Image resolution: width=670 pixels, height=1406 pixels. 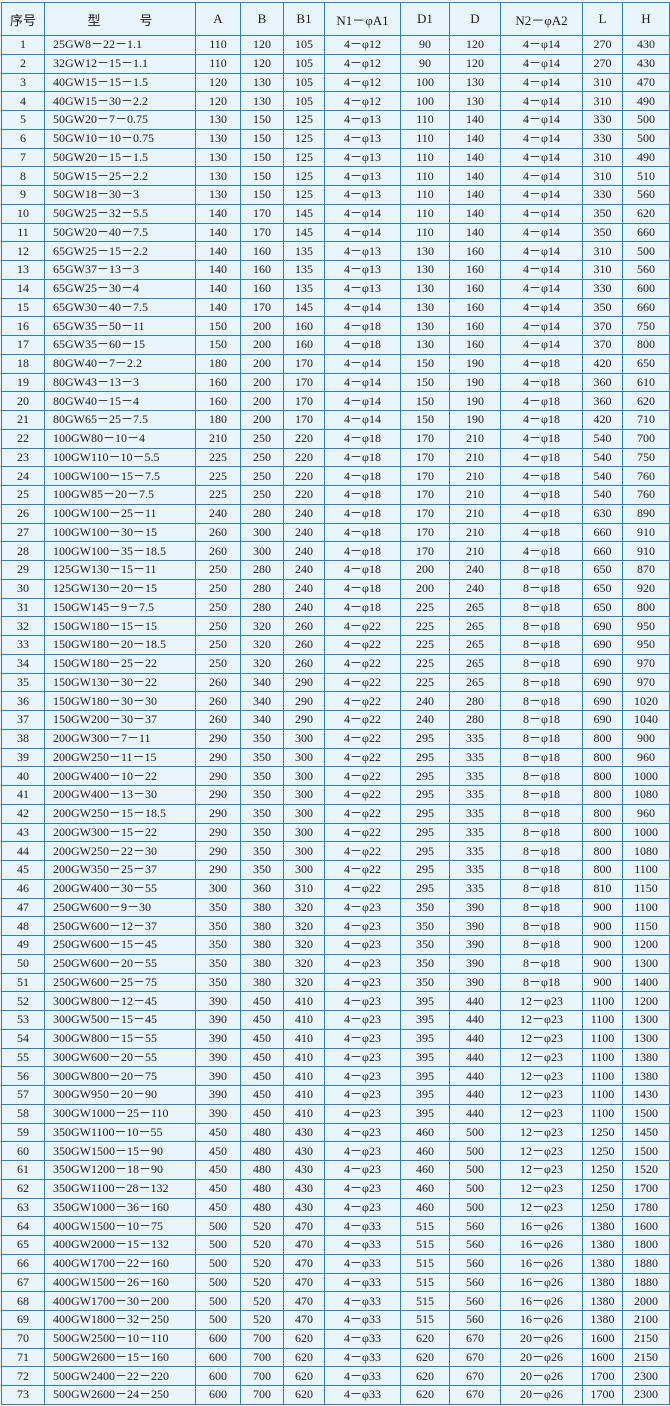 What do you see at coordinates (120, 1188) in the screenshot?
I see `model-cell: 350GW1100－28－132` at bounding box center [120, 1188].